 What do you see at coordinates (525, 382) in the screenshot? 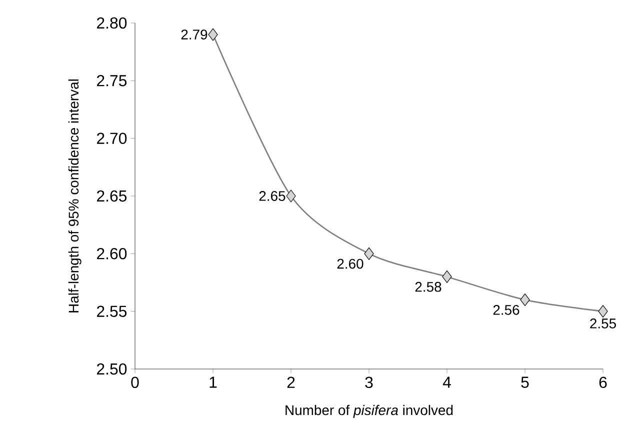
I see `x-tick-label: 5` at bounding box center [525, 382].